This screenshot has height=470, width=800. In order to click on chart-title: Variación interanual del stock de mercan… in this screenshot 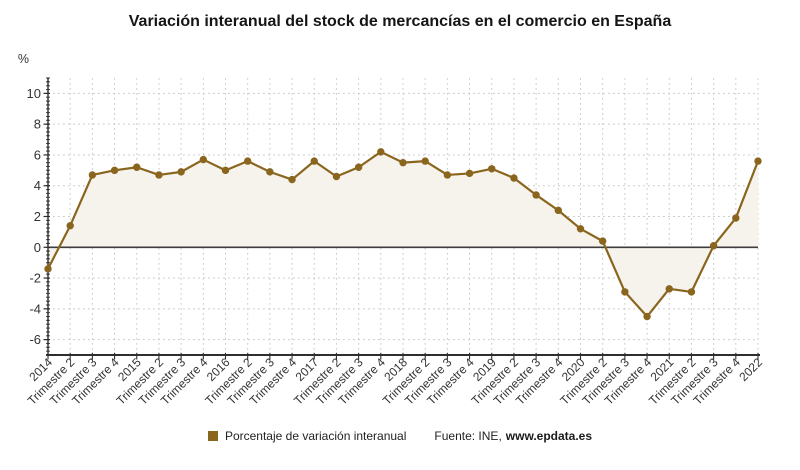, I will do `click(400, 21)`.